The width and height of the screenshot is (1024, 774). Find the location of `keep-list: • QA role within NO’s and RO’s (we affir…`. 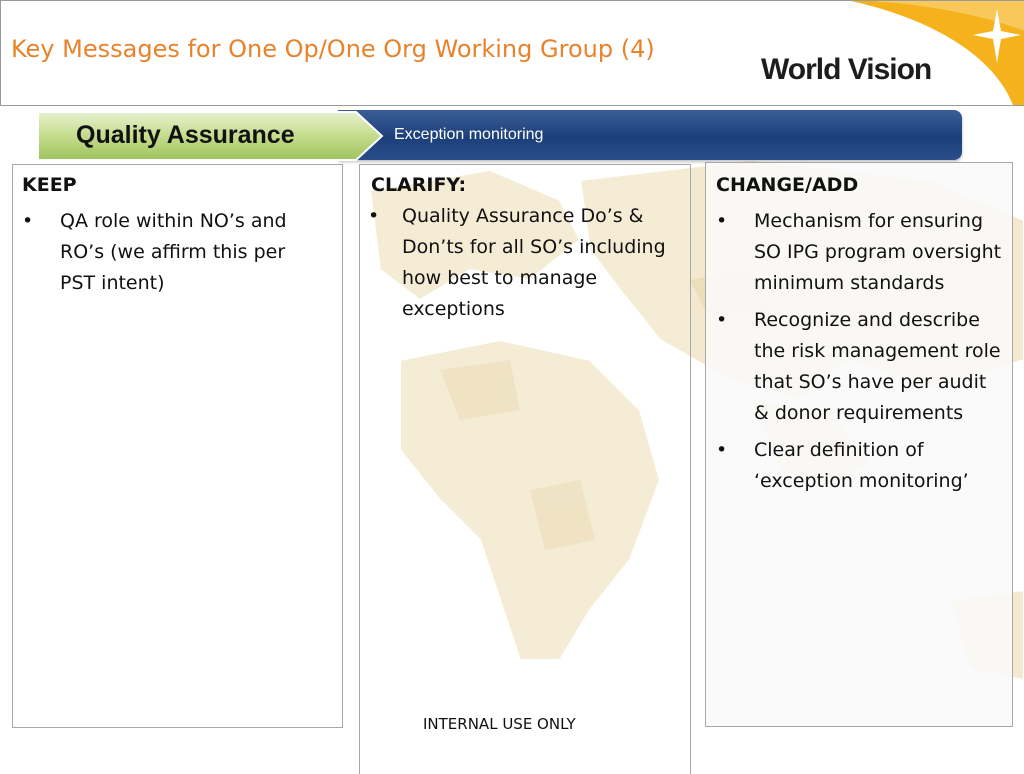

keep-list: • QA role within NO’s and RO’s (we affir… is located at coordinates (172, 252).